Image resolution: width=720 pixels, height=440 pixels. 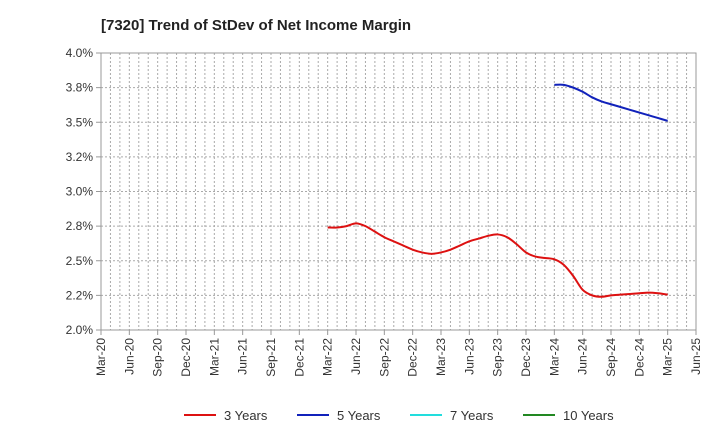 What do you see at coordinates (554, 357) in the screenshot?
I see `x-tick-label: Mar-24` at bounding box center [554, 357].